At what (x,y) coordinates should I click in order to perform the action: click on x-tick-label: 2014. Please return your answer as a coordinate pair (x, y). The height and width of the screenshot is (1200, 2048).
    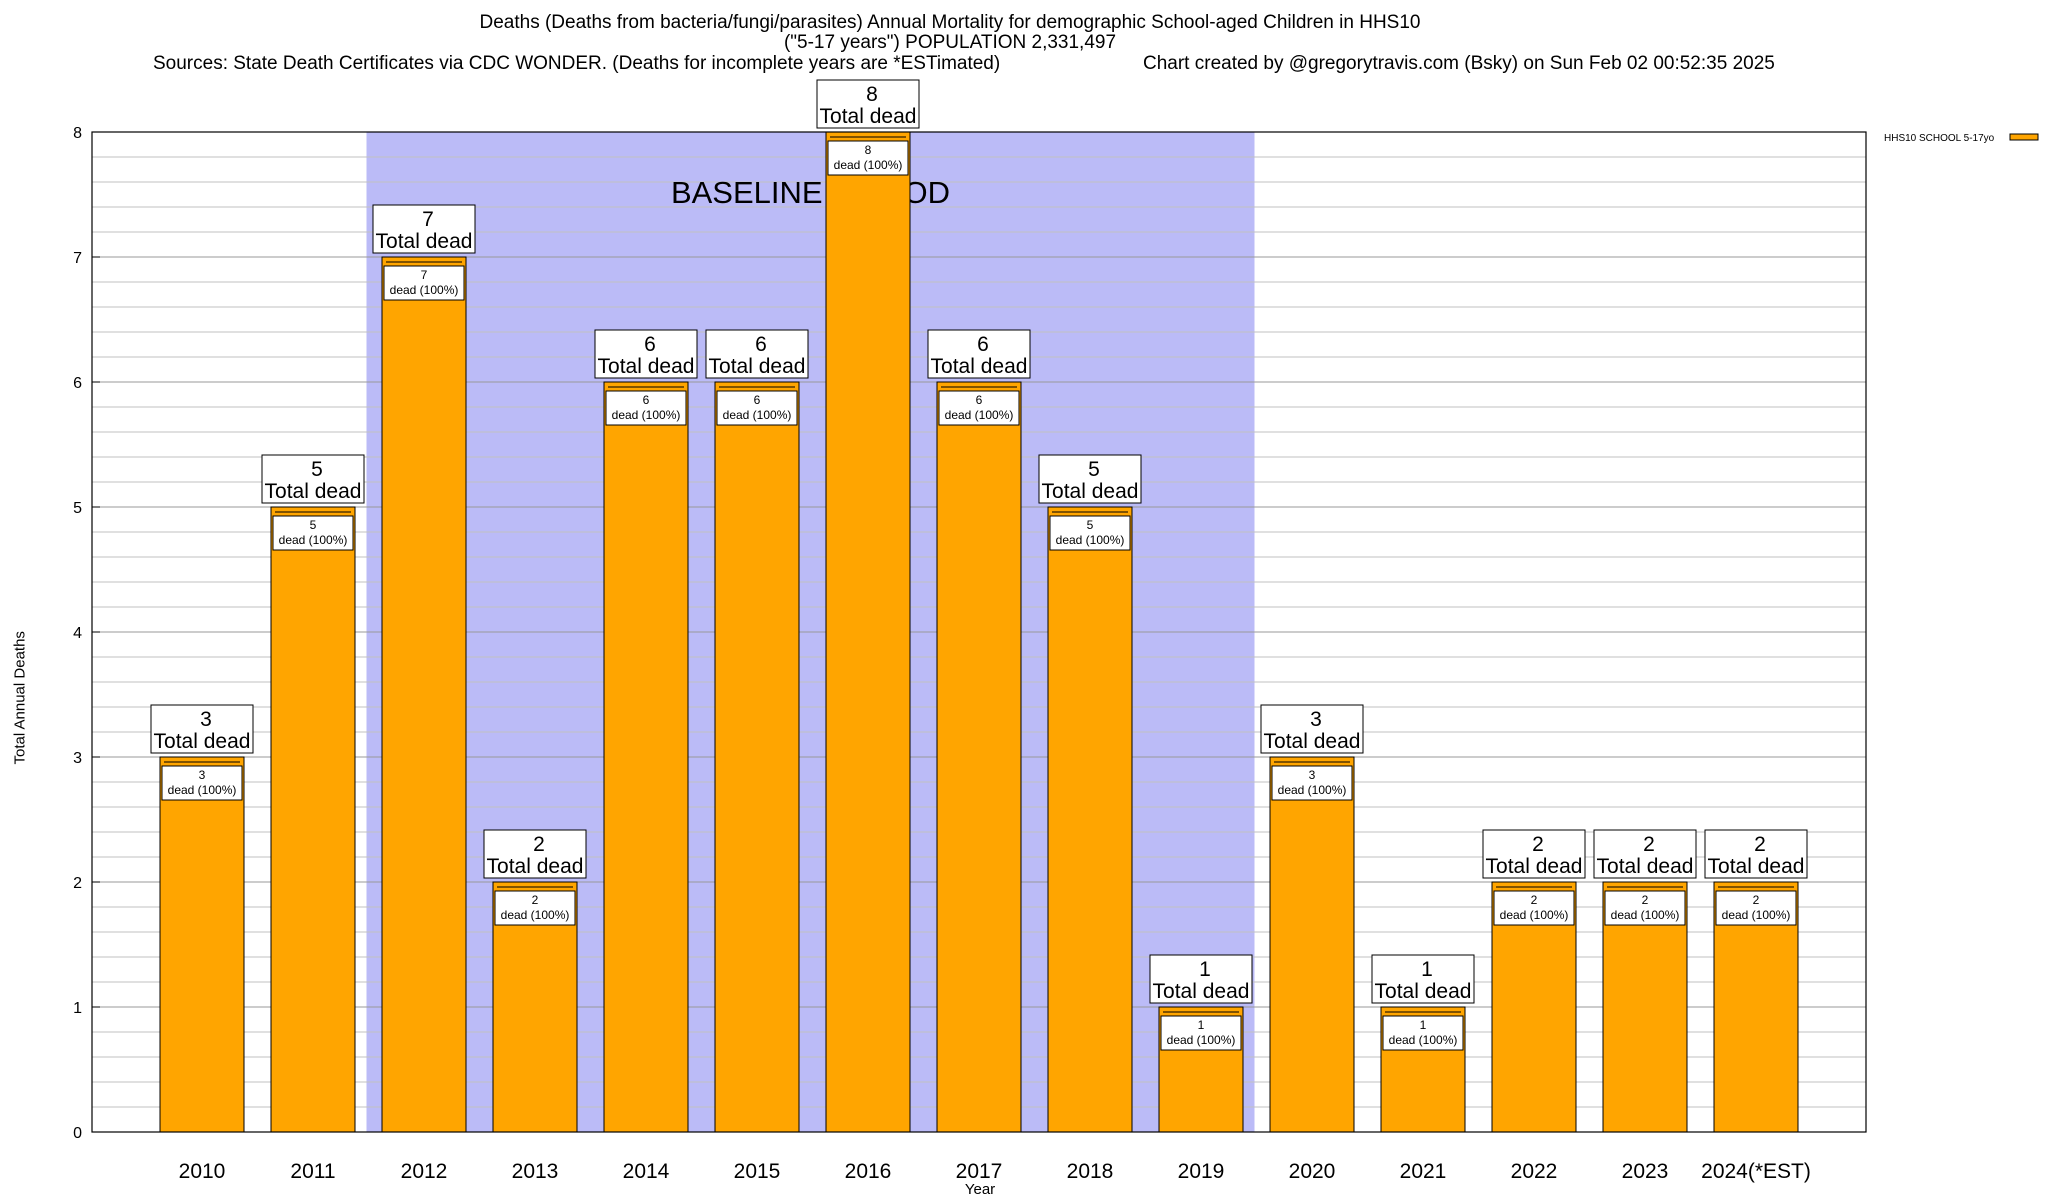
    Looking at the image, I should click on (646, 1171).